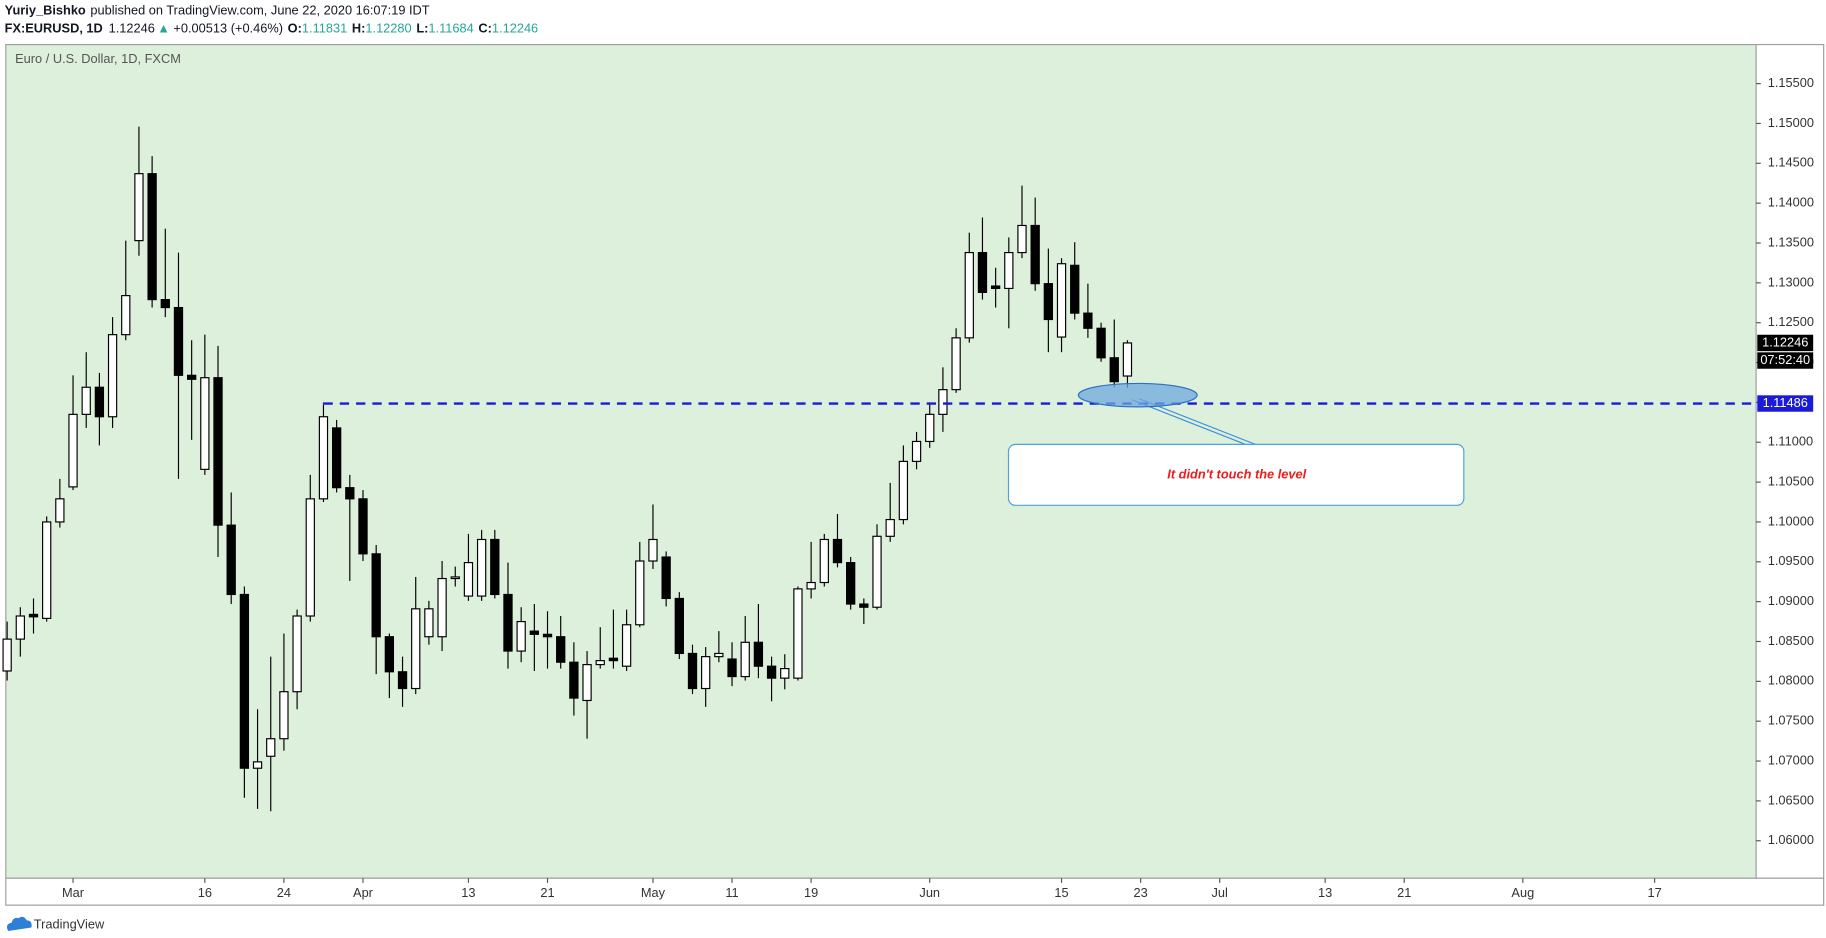 The image size is (1826, 938). Describe the element at coordinates (295, 28) in the screenshot. I see `ohlc-label: O:` at that location.